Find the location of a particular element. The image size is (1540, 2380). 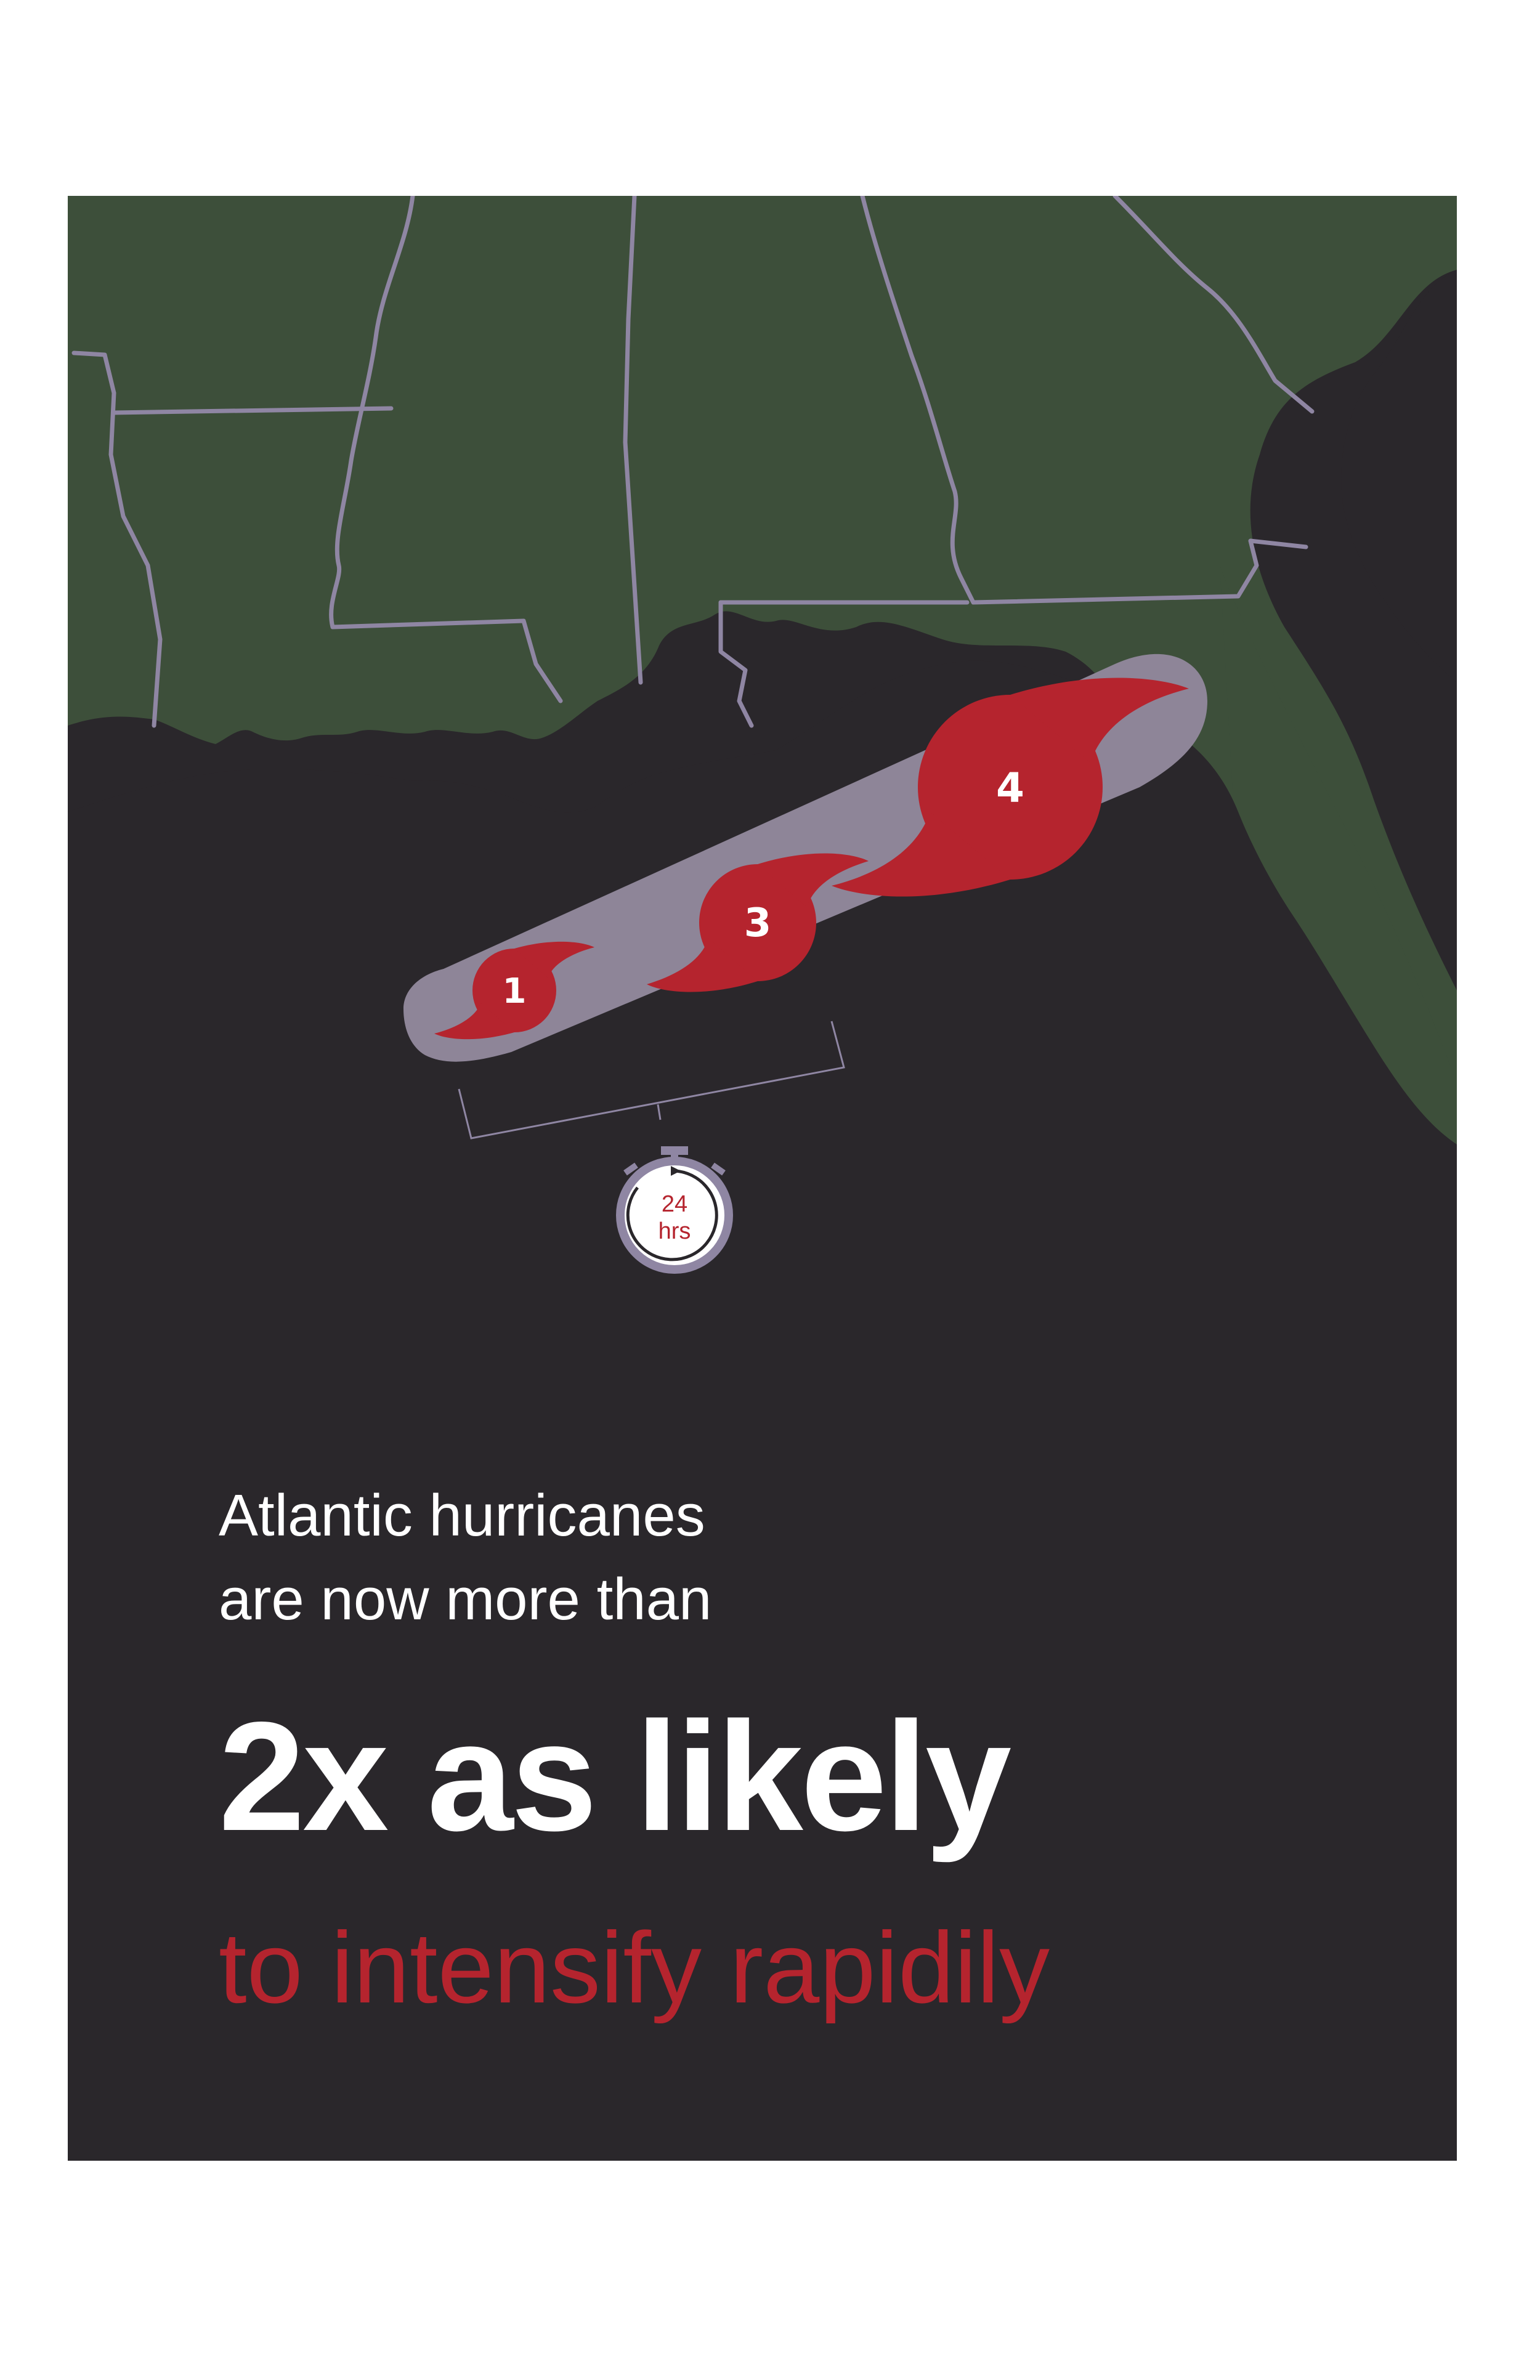

timer-unit: hrs is located at coordinates (675, 1231).